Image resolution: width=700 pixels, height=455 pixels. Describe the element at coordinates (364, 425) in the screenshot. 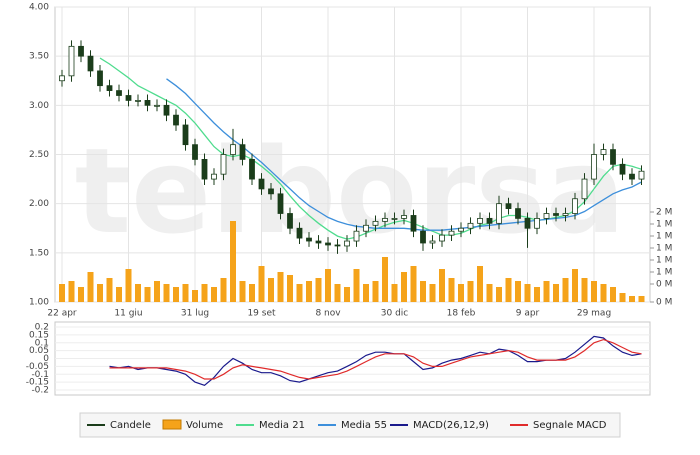

I see `legend-label: Media 55` at that location.